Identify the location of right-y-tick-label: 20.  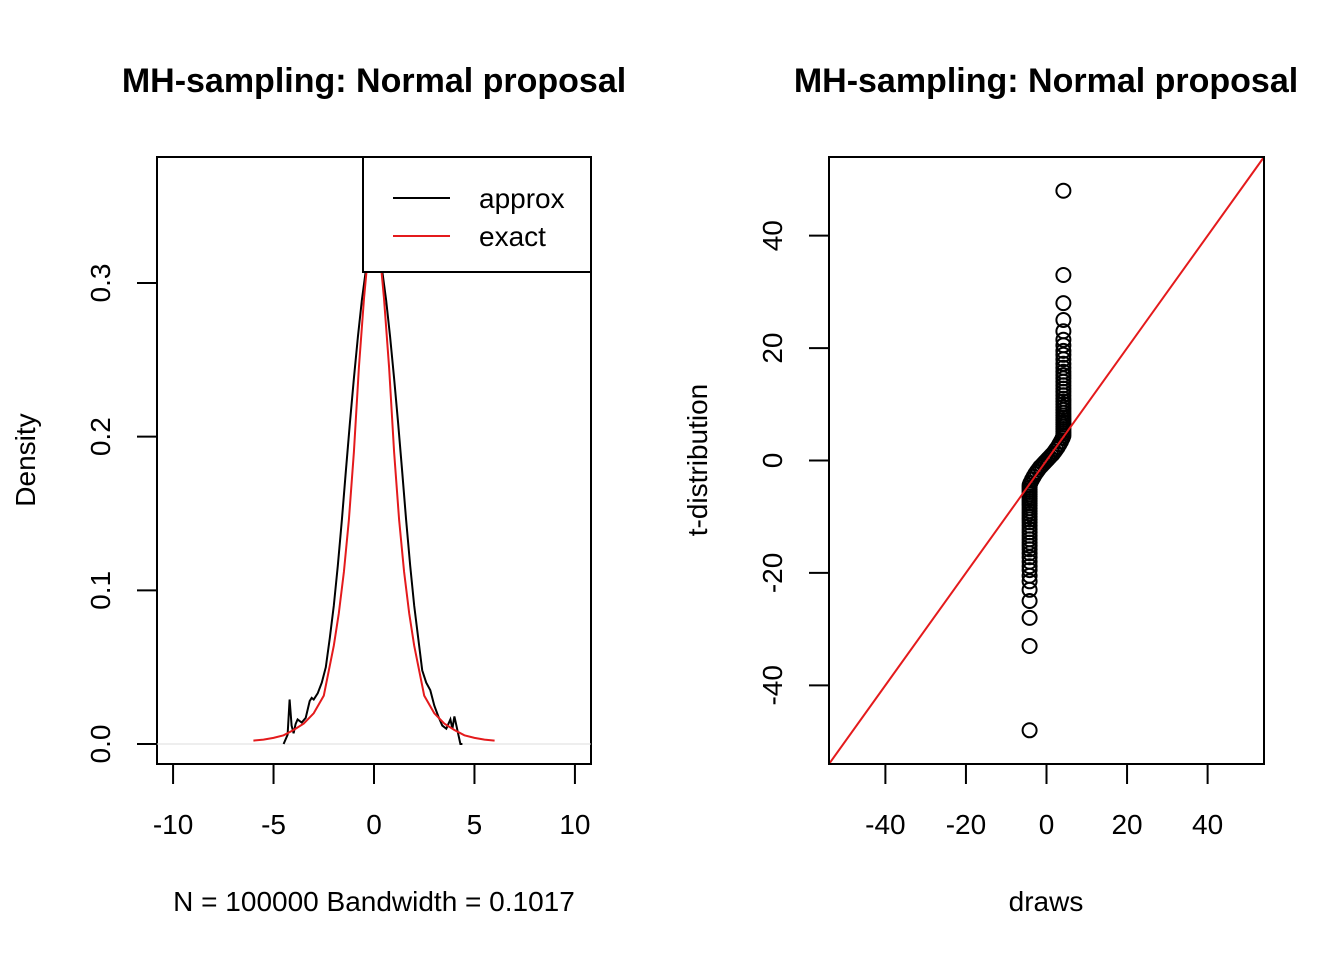
(772, 348).